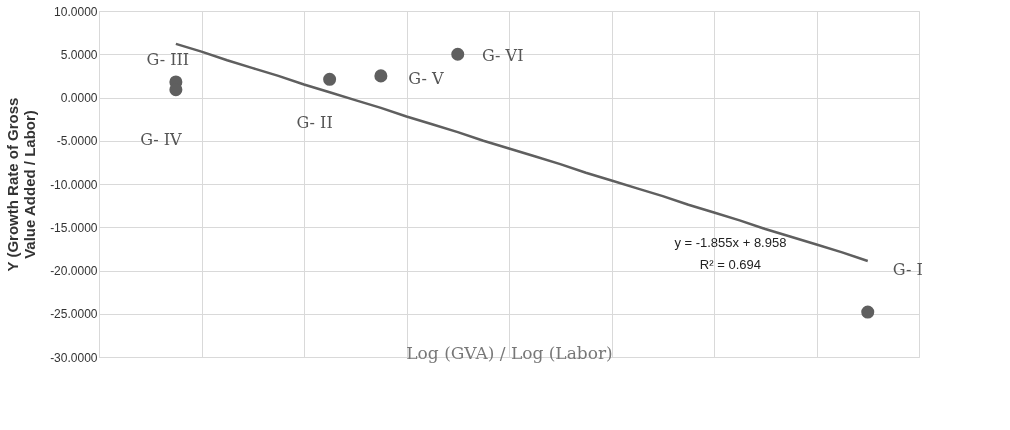 This screenshot has height=430, width=1010. I want to click on y-tick-label: -10.0000, so click(74, 184).